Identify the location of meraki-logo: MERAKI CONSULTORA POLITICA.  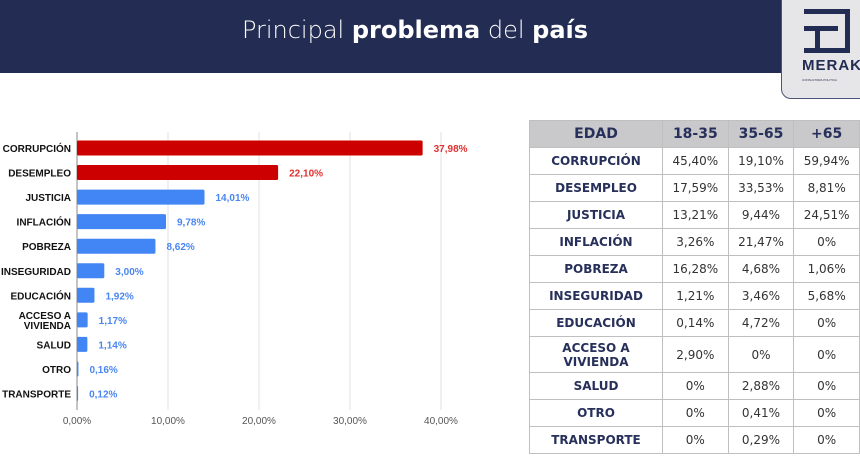
(820, 49).